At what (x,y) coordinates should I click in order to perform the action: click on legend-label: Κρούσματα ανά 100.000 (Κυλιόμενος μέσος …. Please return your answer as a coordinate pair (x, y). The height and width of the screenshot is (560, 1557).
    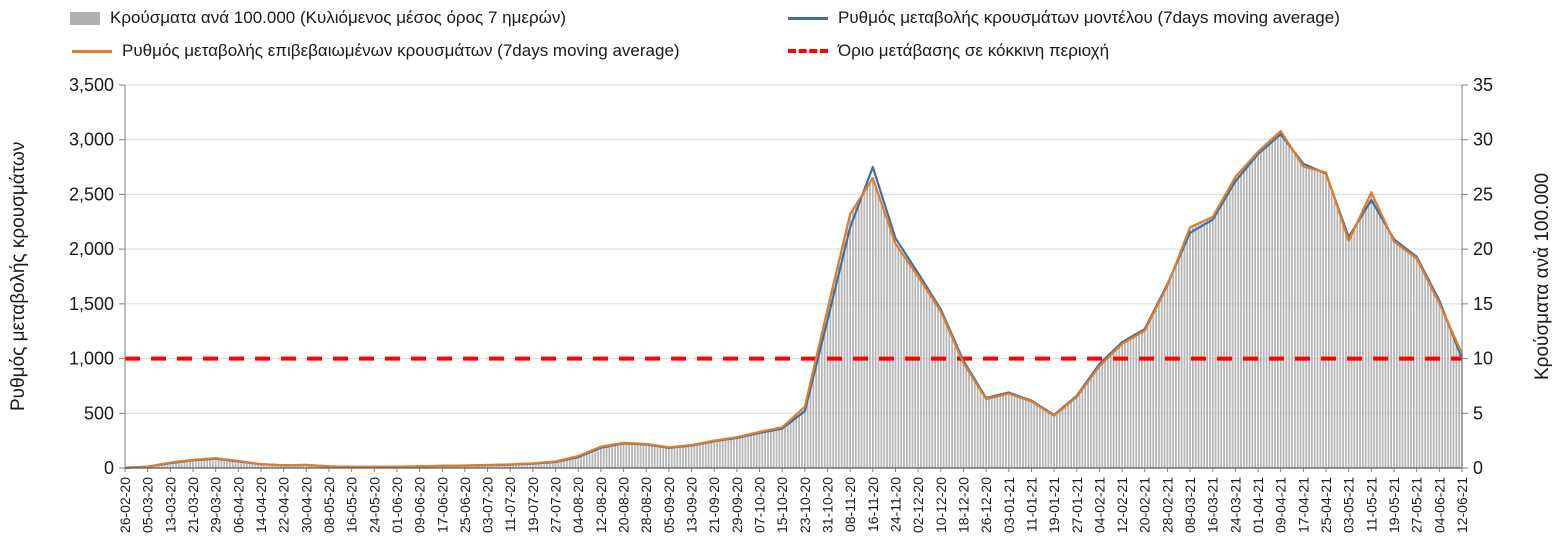
    Looking at the image, I should click on (338, 17).